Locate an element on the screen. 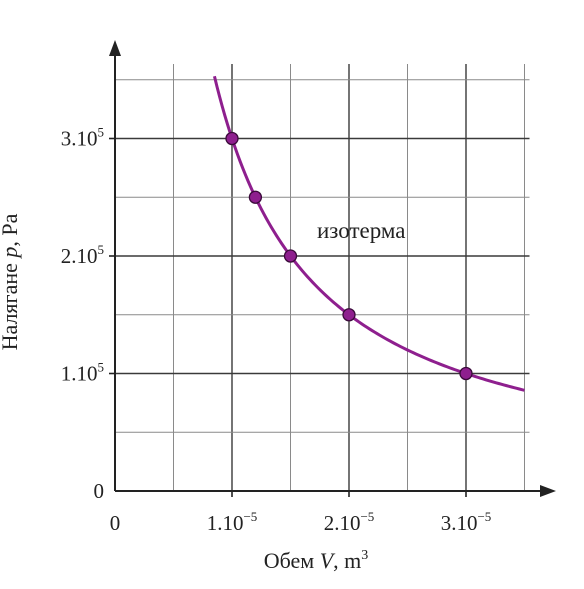  y-axis-arrow is located at coordinates (115, 48).